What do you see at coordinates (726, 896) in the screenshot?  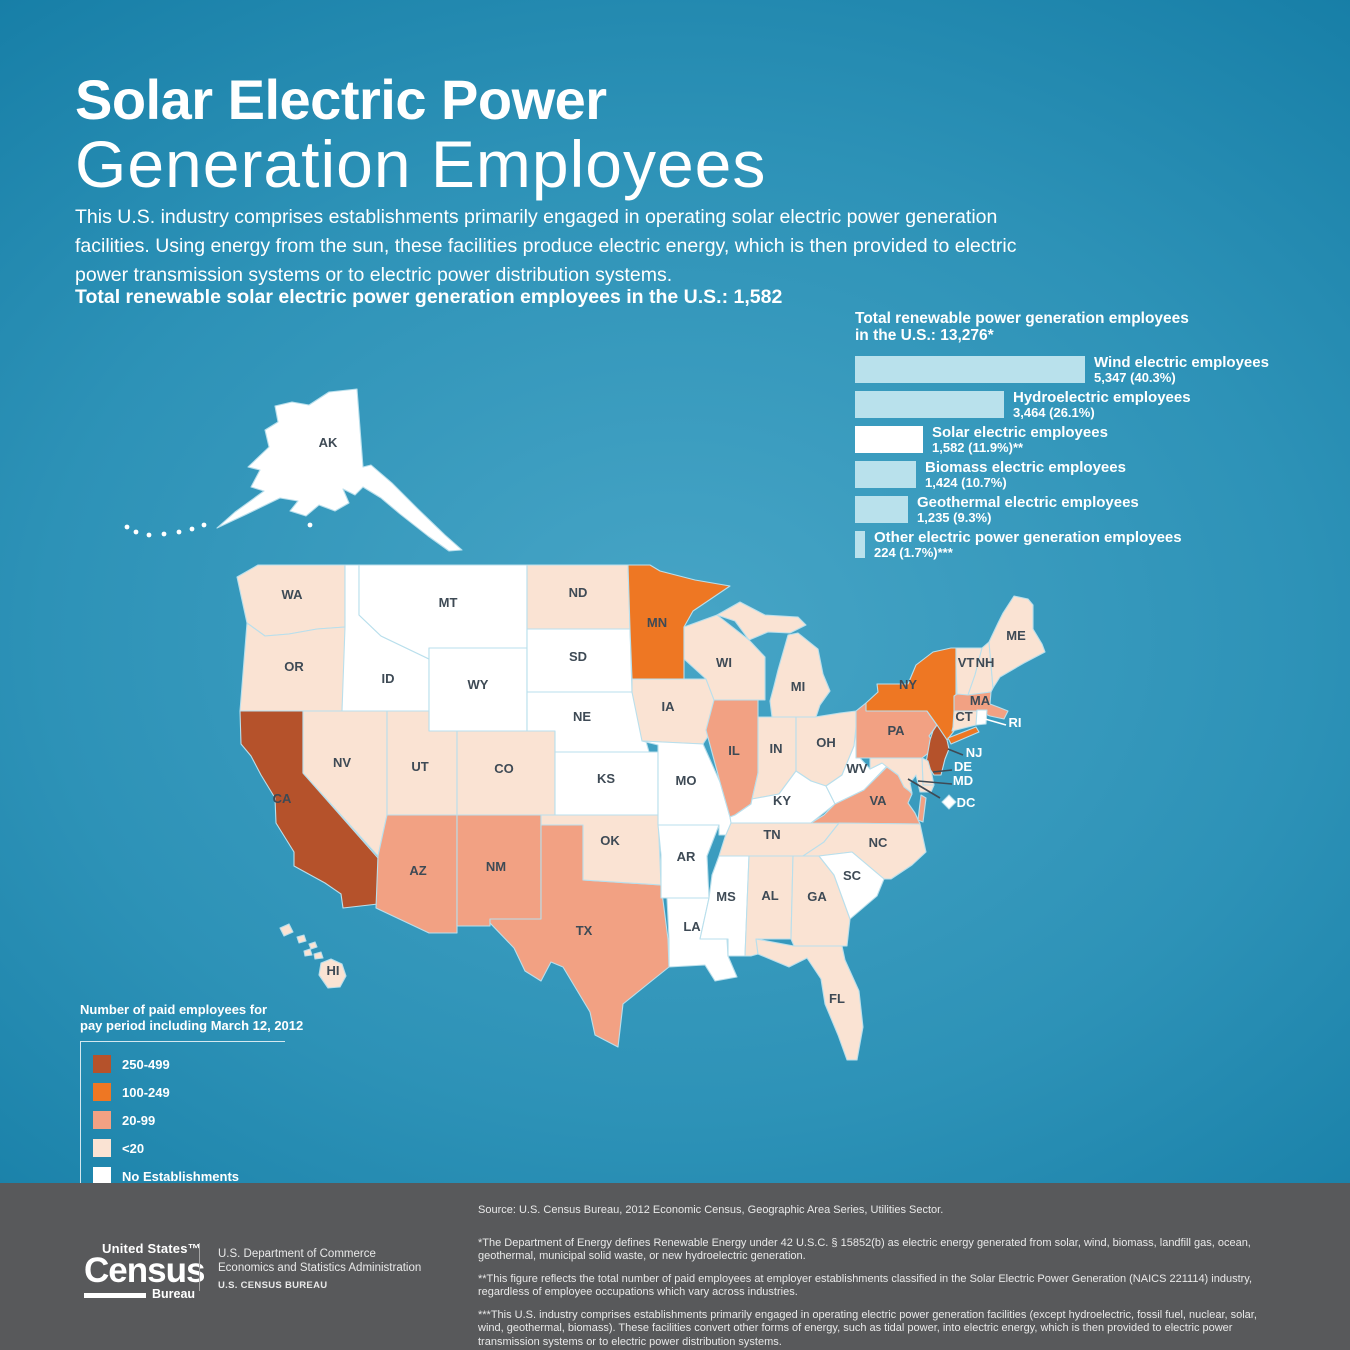 I see `state-label-ms: MS` at bounding box center [726, 896].